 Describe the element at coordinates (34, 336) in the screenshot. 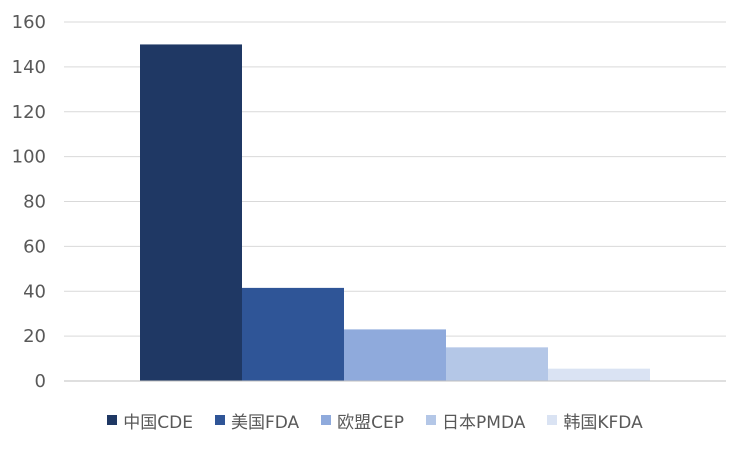

I see `y-tick-label: 20` at that location.